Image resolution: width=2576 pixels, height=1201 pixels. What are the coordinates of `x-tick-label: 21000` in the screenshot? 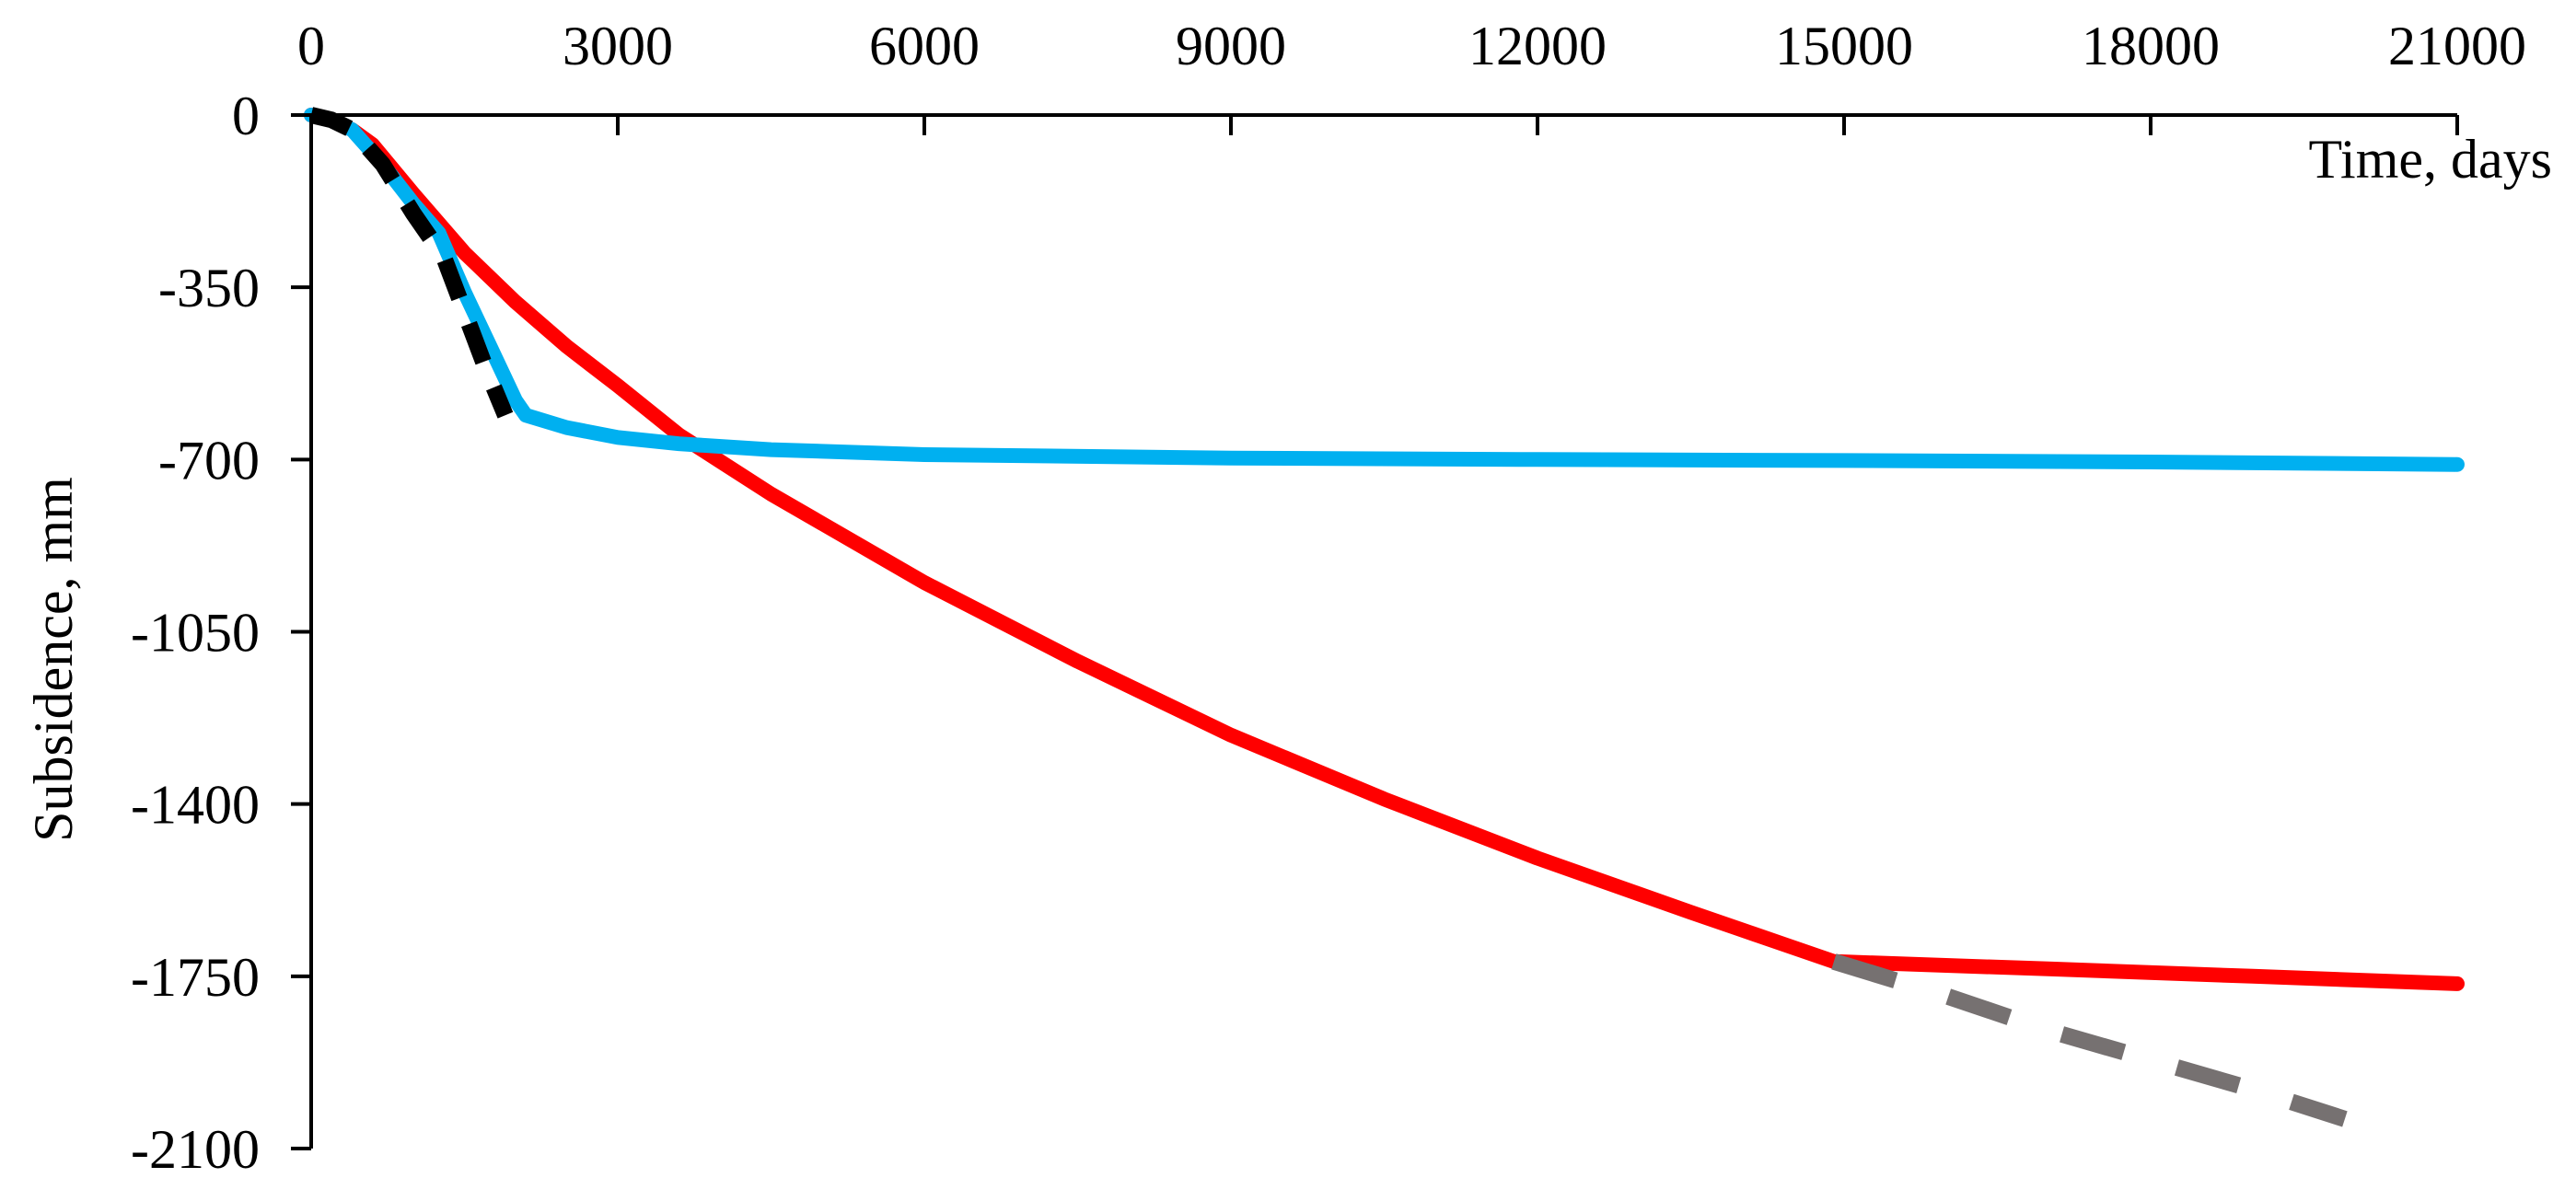 It's located at (2457, 46).